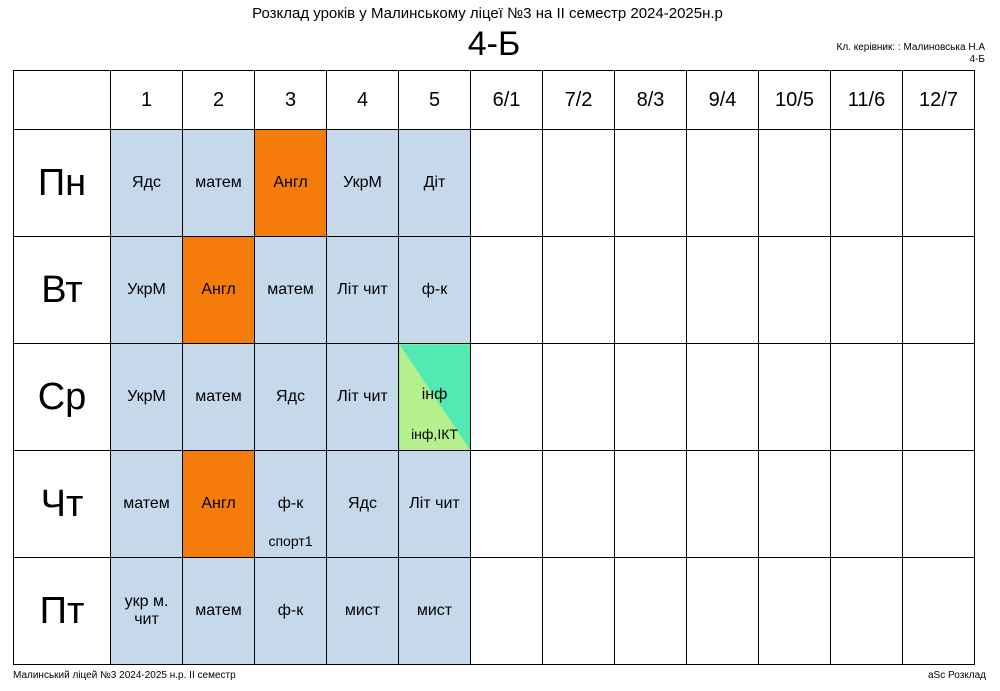 Image resolution: width=1000 pixels, height=691 pixels. Describe the element at coordinates (434, 182) in the screenshot. I see `lesson-subject: Діт` at that location.